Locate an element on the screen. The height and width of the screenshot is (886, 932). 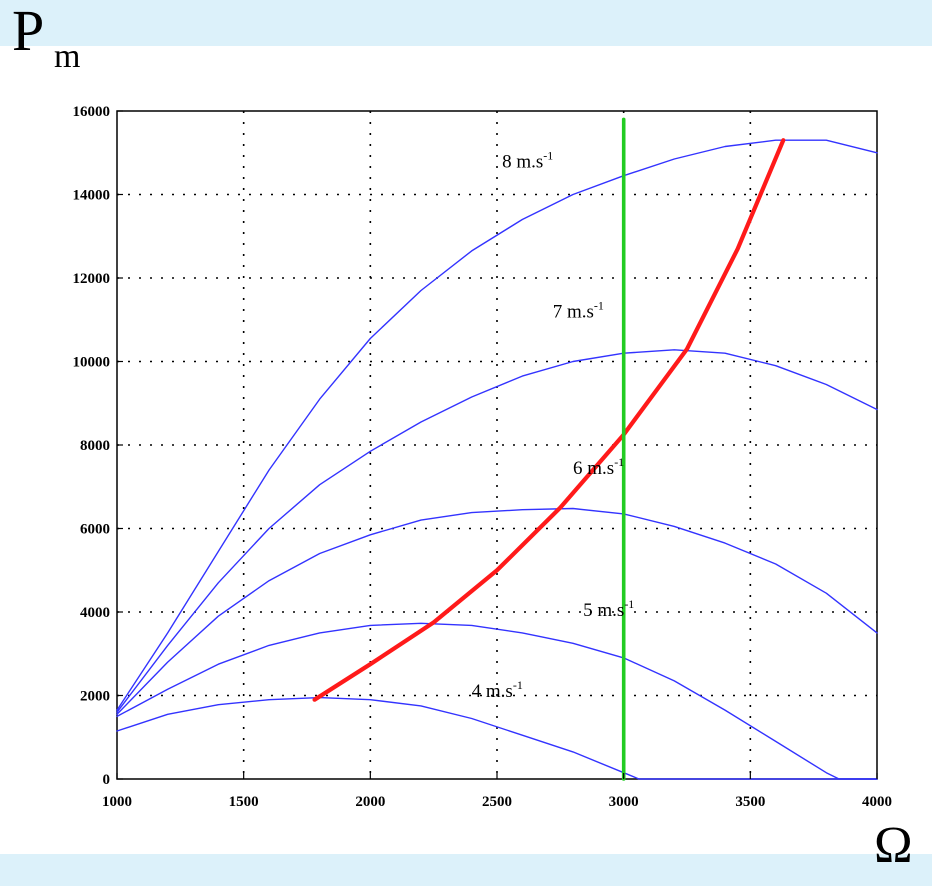
y-tick-label: 16000 is located at coordinates (92, 112).